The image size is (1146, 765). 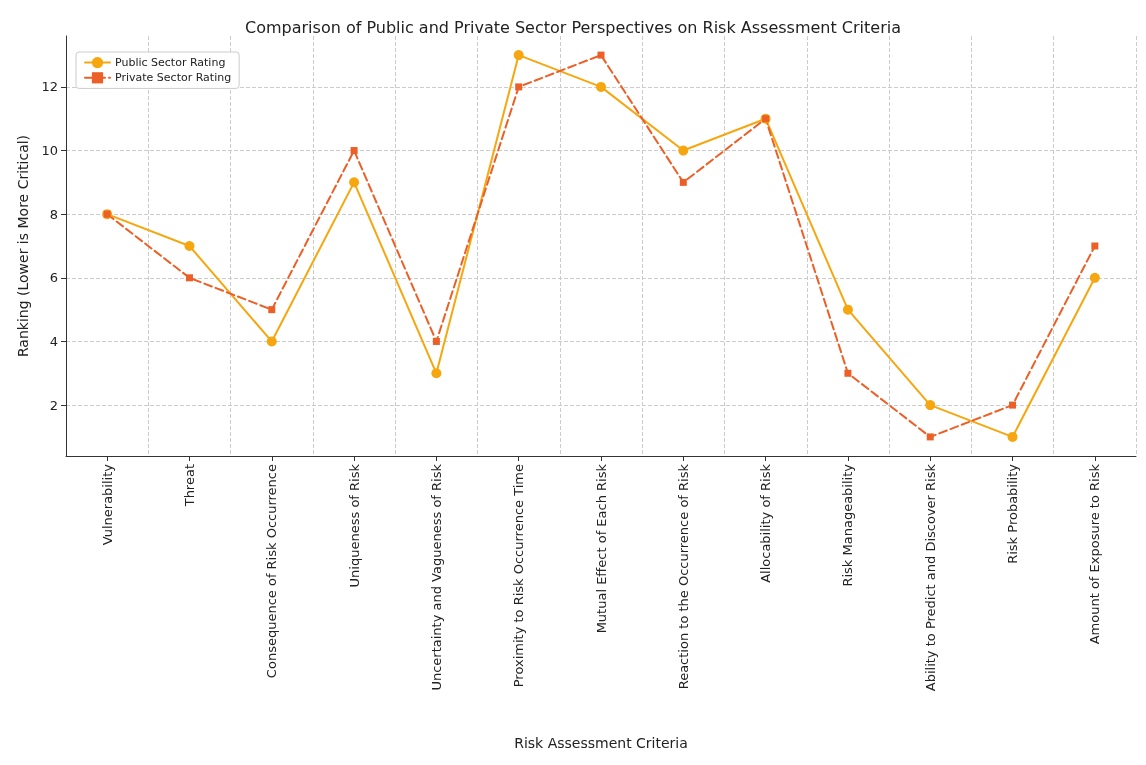 What do you see at coordinates (601, 548) in the screenshot?
I see `x-tick-label: Mutual Effect of Each Risk` at bounding box center [601, 548].